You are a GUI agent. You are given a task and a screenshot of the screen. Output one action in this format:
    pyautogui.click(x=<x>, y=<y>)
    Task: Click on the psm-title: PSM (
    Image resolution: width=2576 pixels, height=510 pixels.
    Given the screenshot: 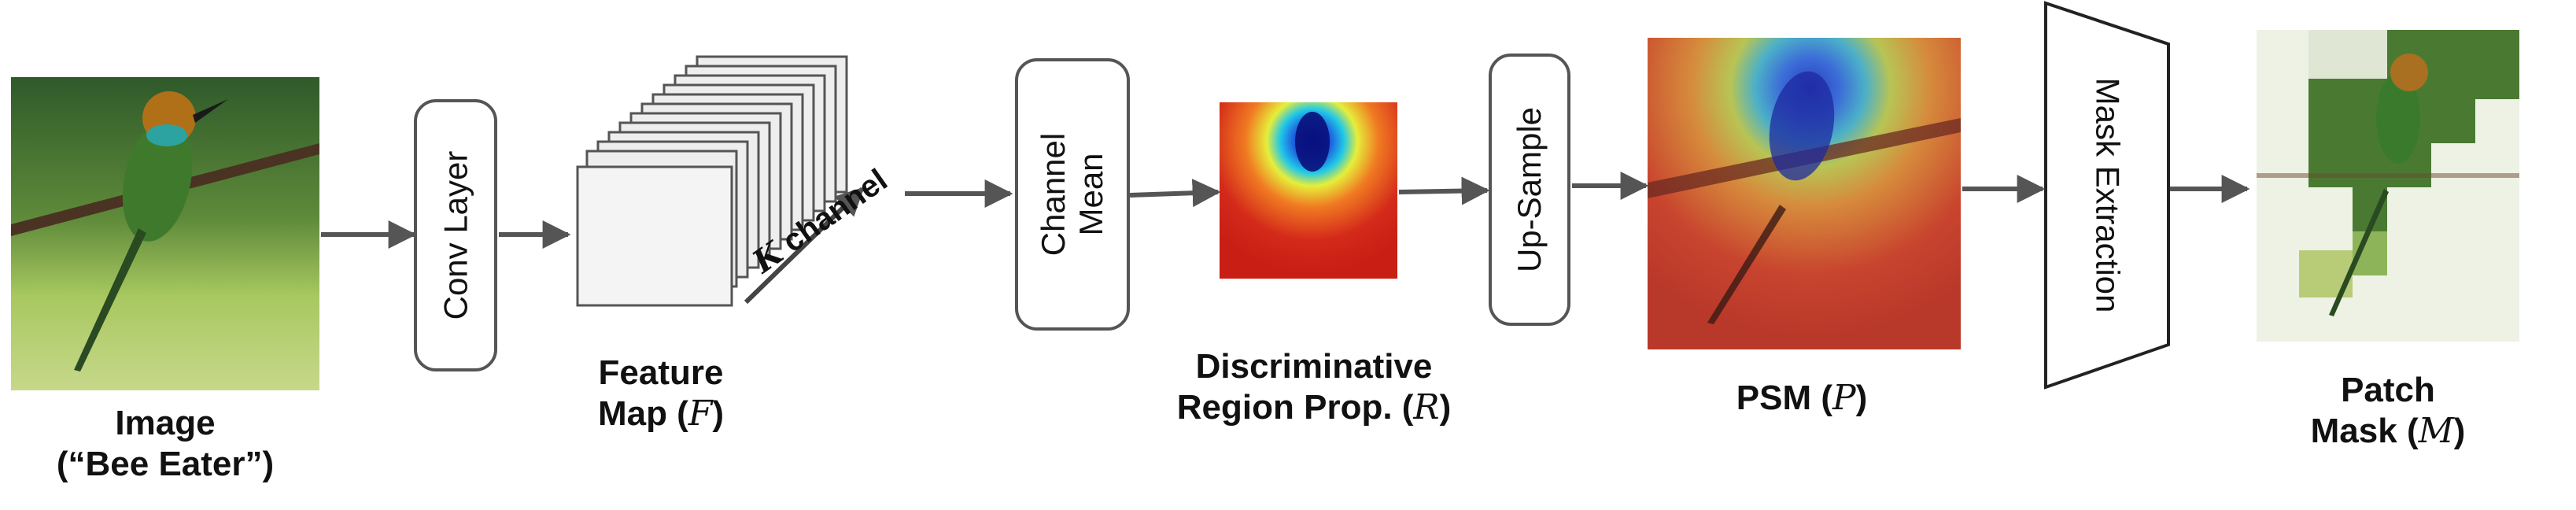 What is the action you would take?
    pyautogui.click(x=1784, y=398)
    